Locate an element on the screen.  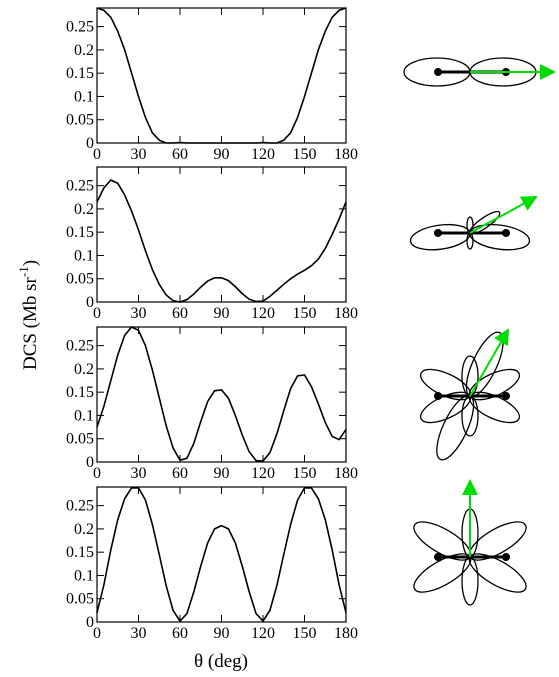
x-axis-label: θ (deg) is located at coordinates (221, 661).